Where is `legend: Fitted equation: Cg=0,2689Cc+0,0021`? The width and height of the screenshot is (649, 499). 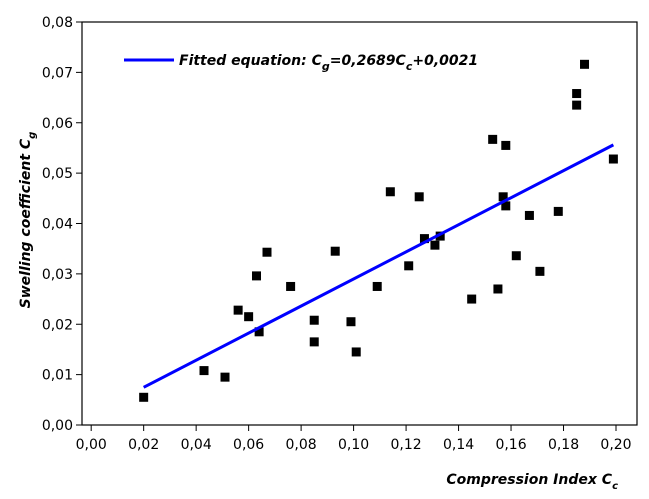 legend: Fitted equation: Cg=0,2689Cc+0,0021 is located at coordinates (301, 63).